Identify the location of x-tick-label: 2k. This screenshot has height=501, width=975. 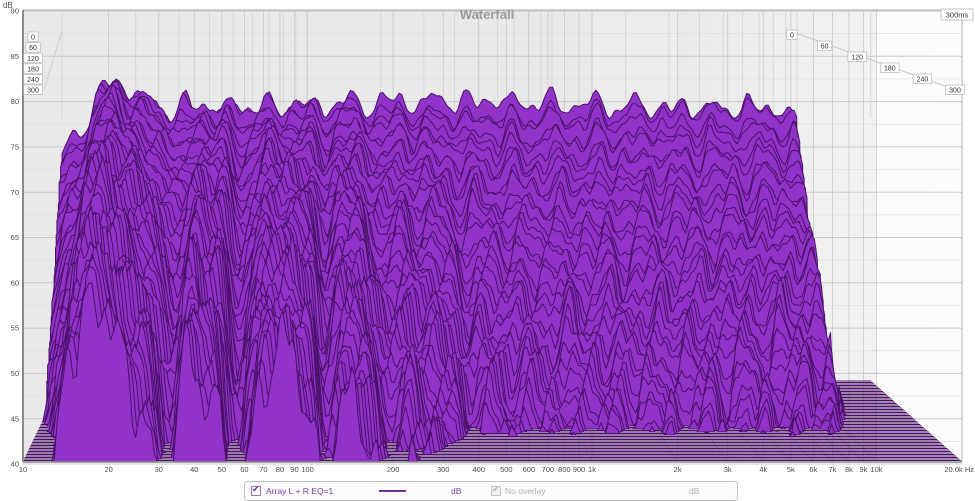
(678, 469).